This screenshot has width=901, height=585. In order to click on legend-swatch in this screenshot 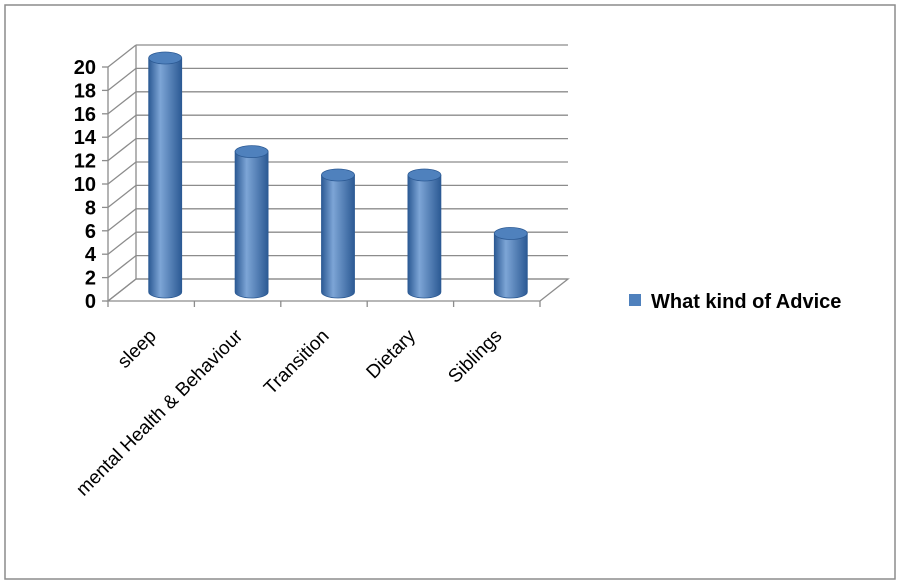, I will do `click(635, 300)`.